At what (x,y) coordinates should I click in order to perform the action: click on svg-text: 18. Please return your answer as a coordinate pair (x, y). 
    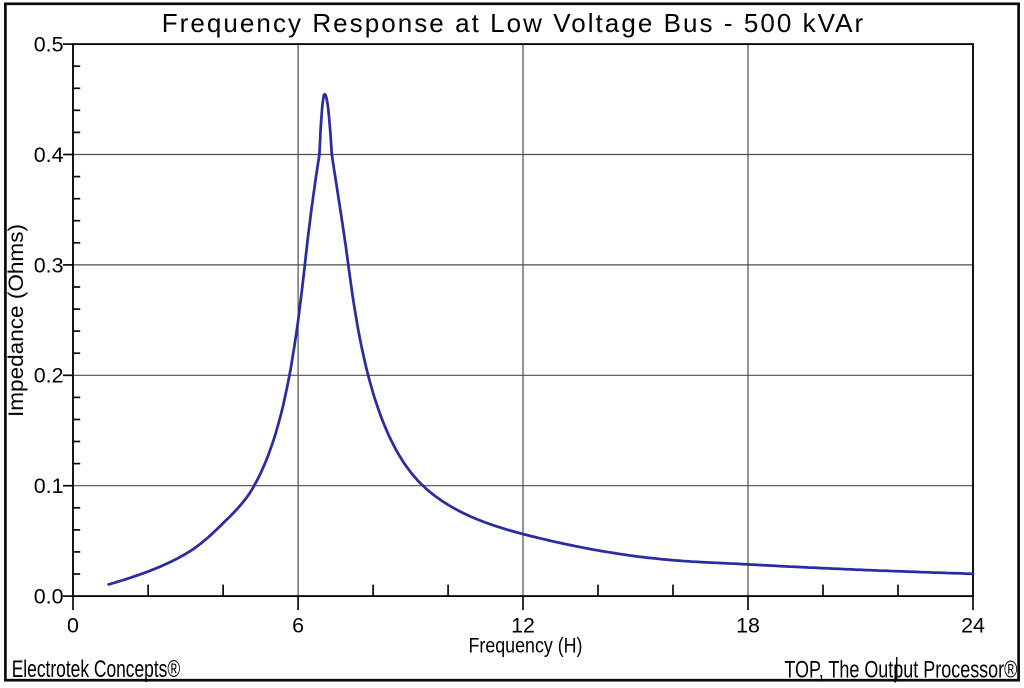
    Looking at the image, I should click on (748, 625).